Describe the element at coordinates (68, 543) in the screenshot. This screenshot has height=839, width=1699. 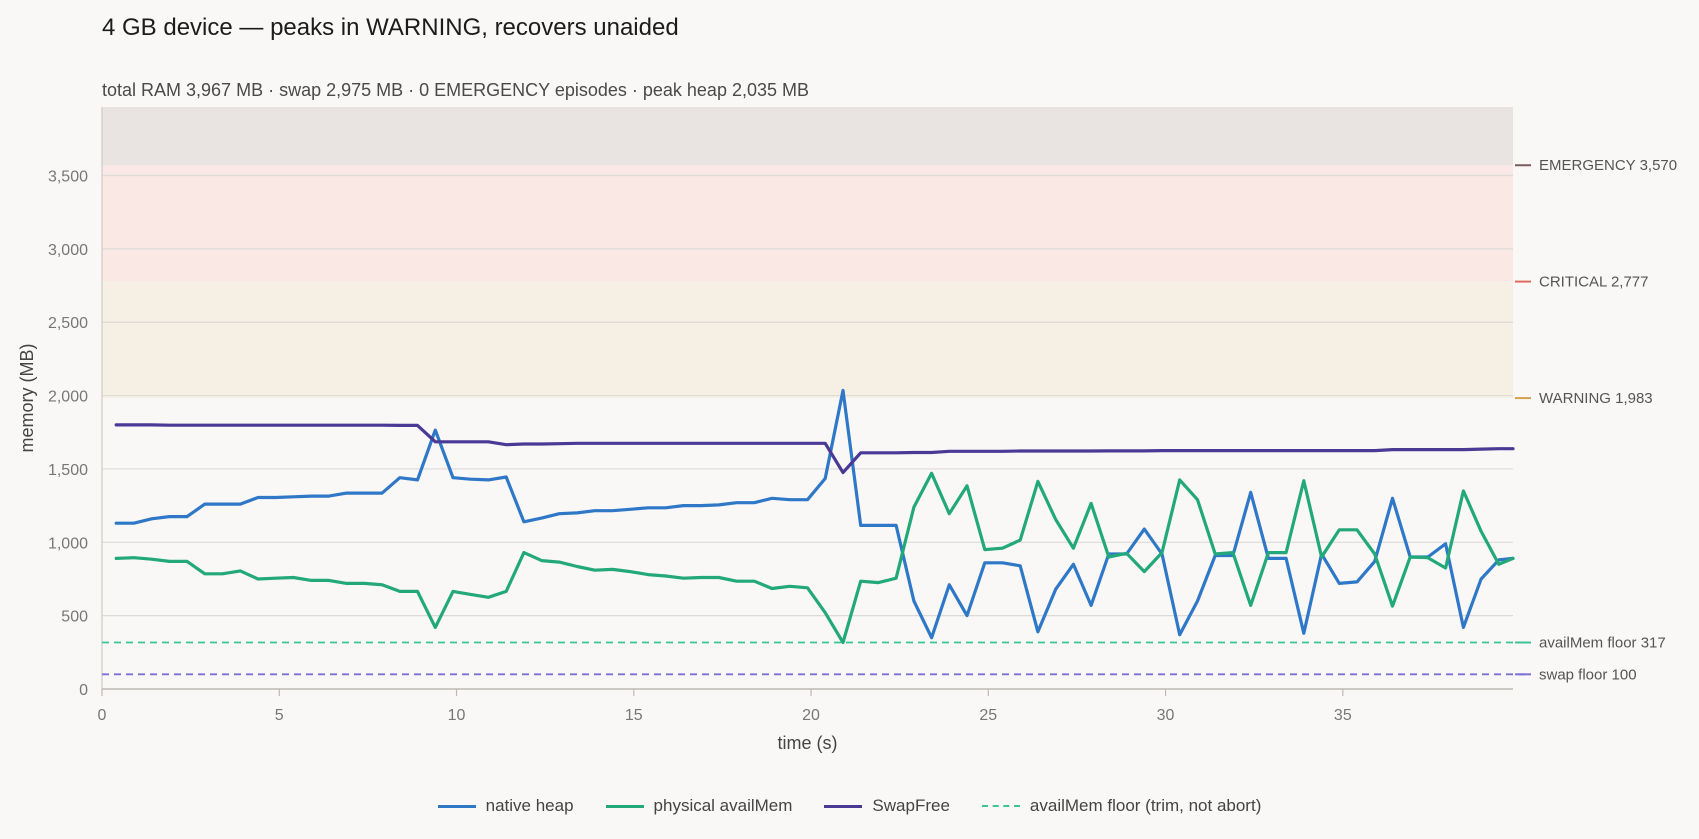
I see `y-tick-label: 1,000` at that location.